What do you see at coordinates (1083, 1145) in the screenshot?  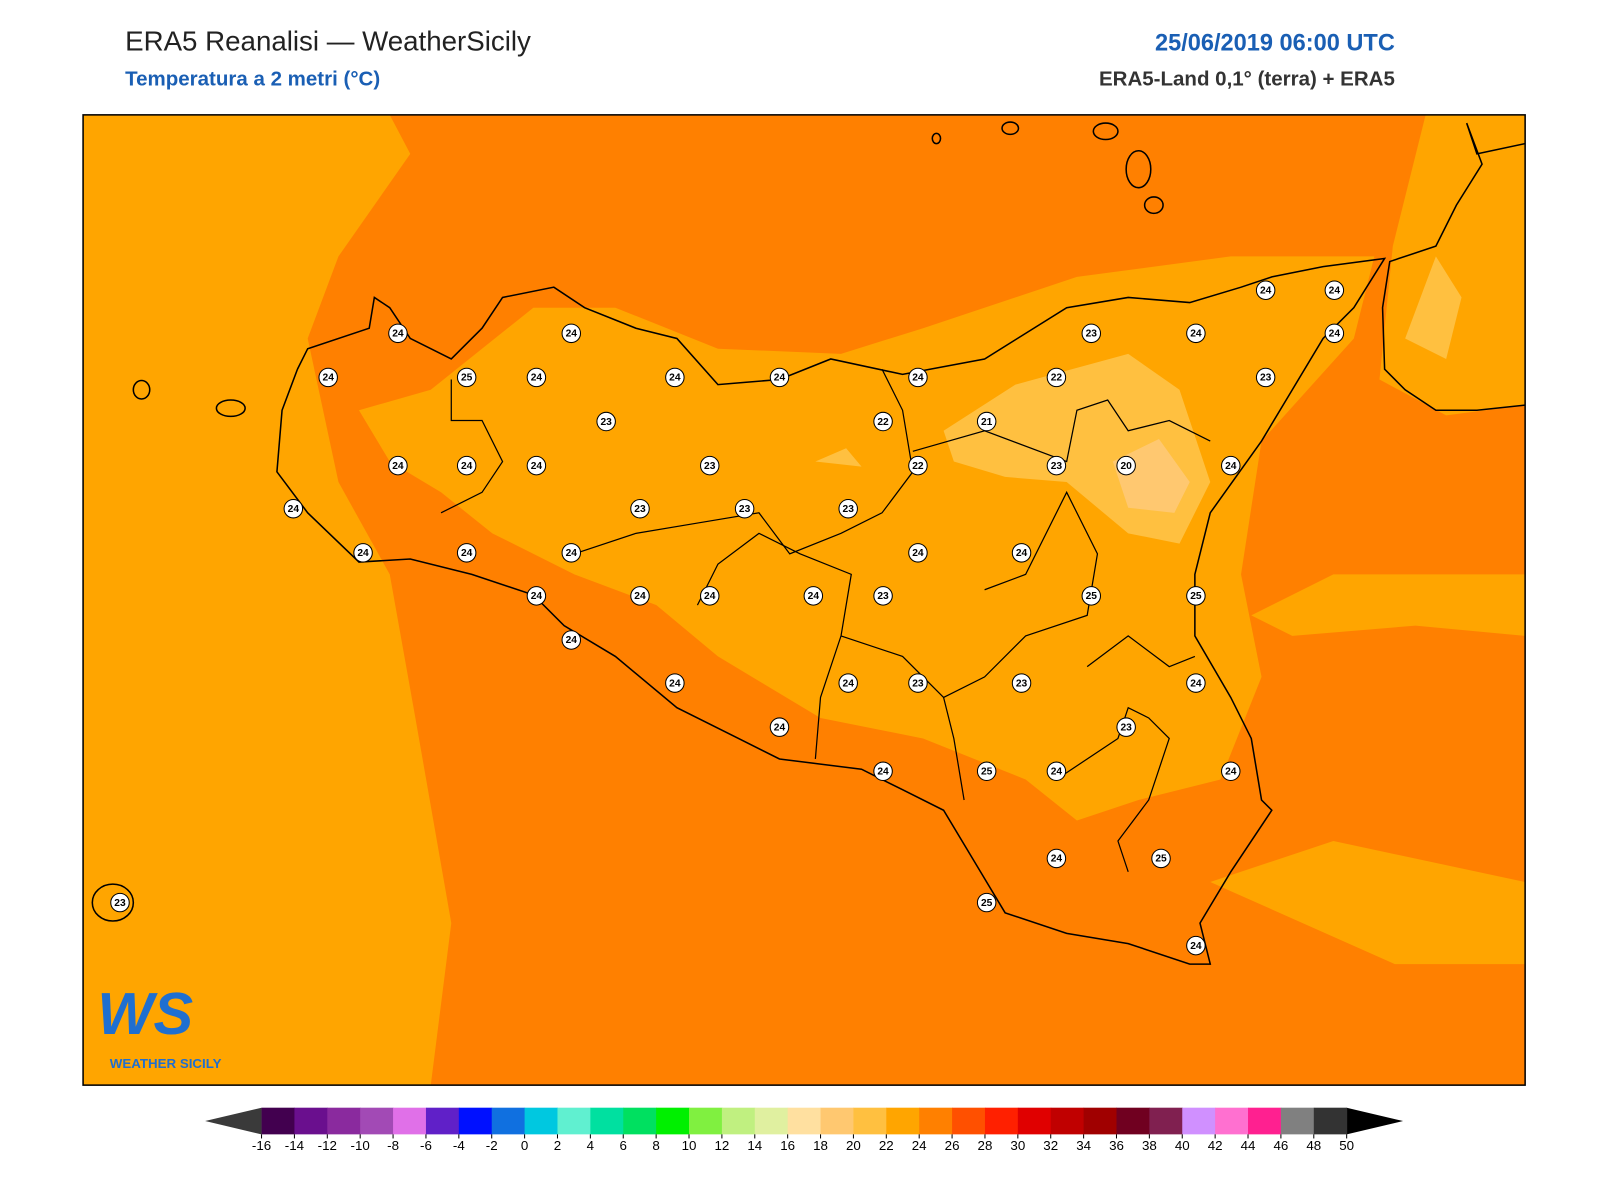 I see `colorbar-tick-label: 34` at bounding box center [1083, 1145].